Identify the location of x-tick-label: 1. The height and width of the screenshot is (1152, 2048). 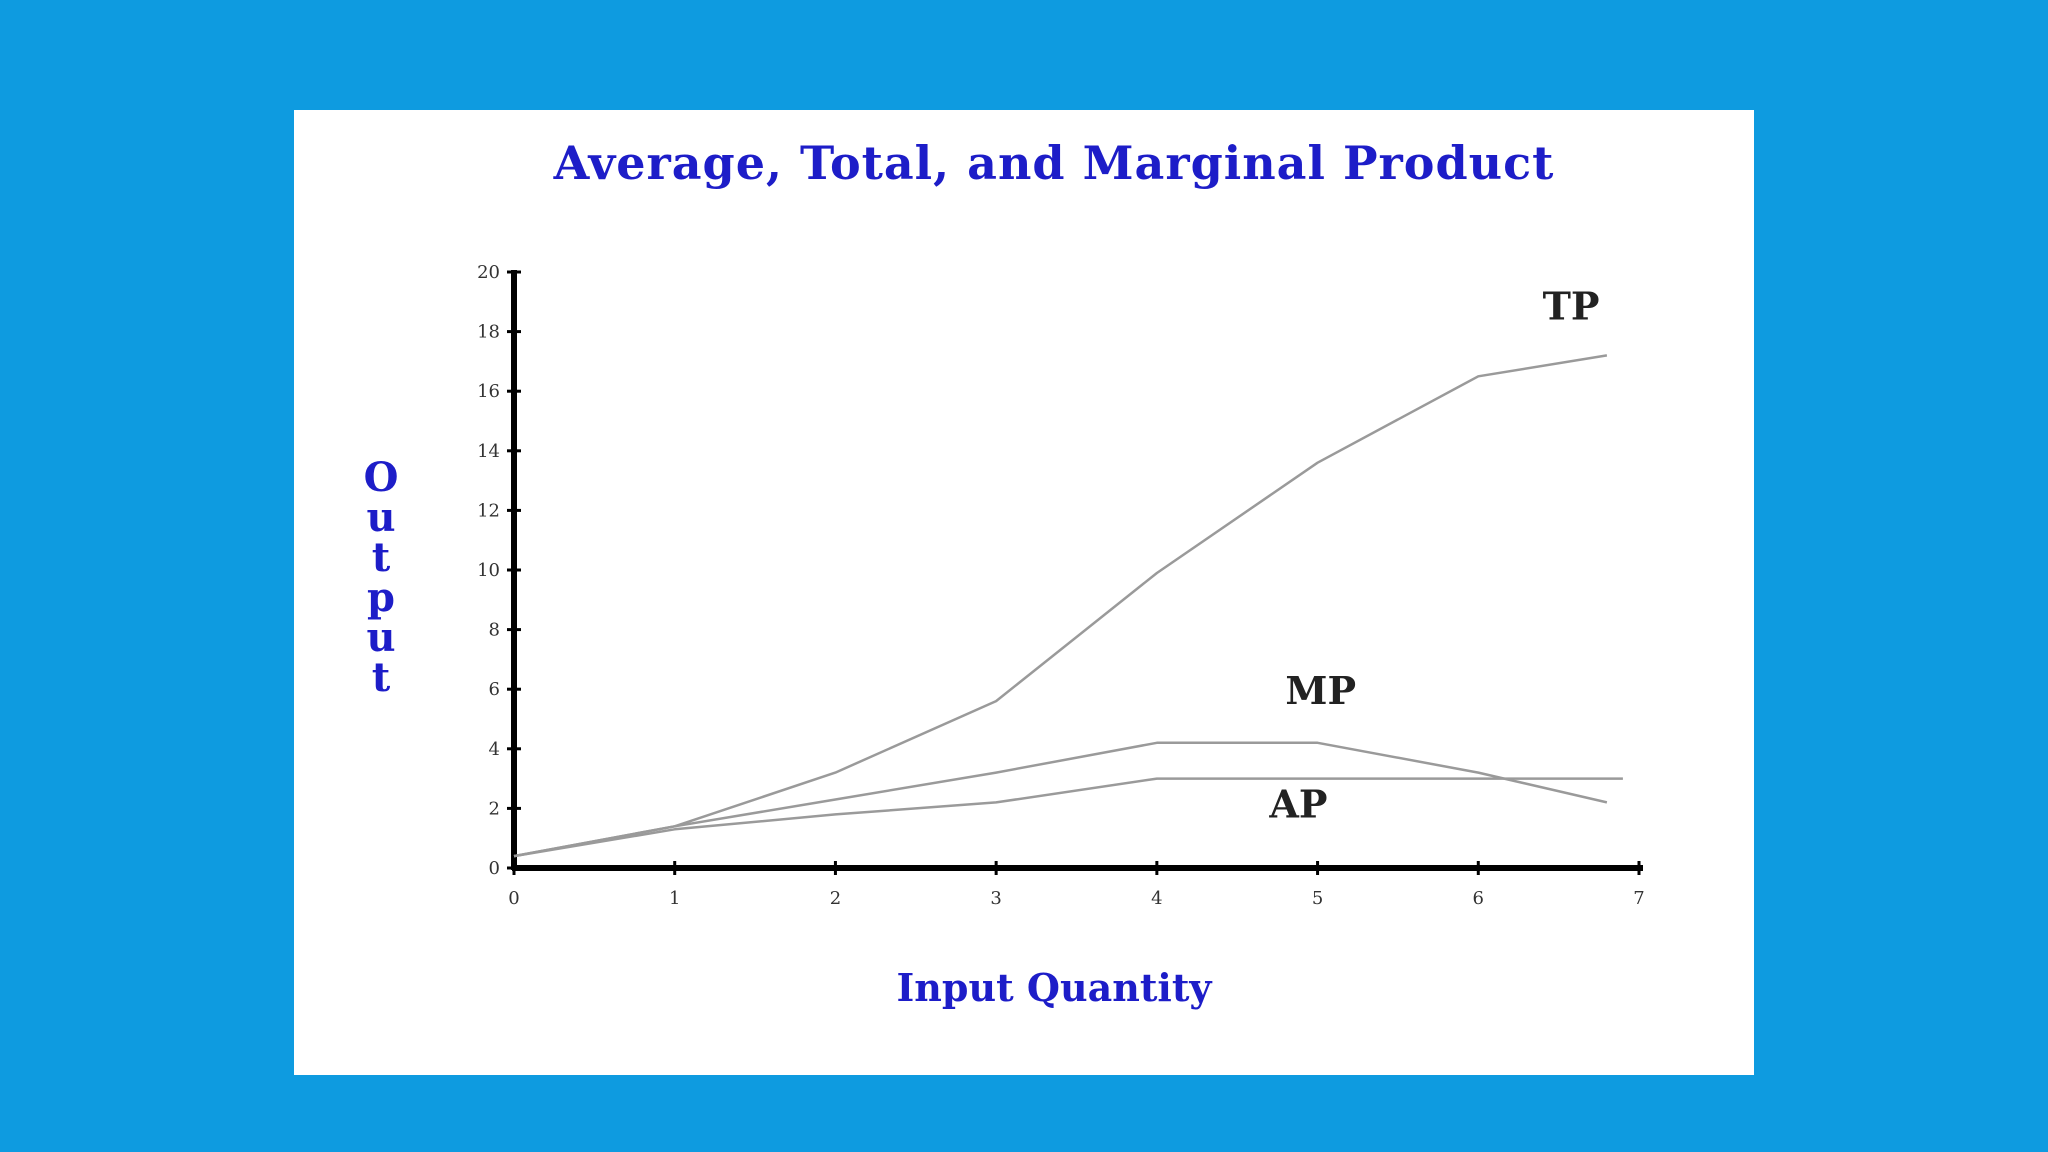
(674, 898).